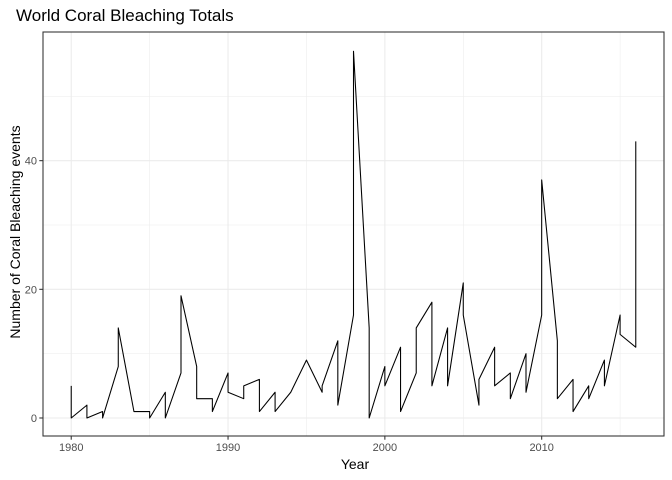 This screenshot has height=480, width=672. Describe the element at coordinates (31, 290) in the screenshot. I see `y-tick-label: 20` at that location.